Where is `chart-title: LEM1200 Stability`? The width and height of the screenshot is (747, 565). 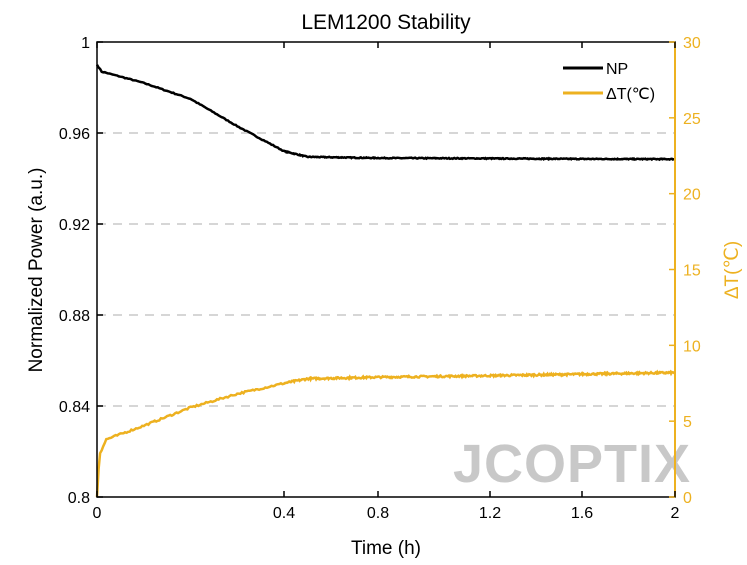
chart-title: LEM1200 Stability is located at coordinates (386, 22).